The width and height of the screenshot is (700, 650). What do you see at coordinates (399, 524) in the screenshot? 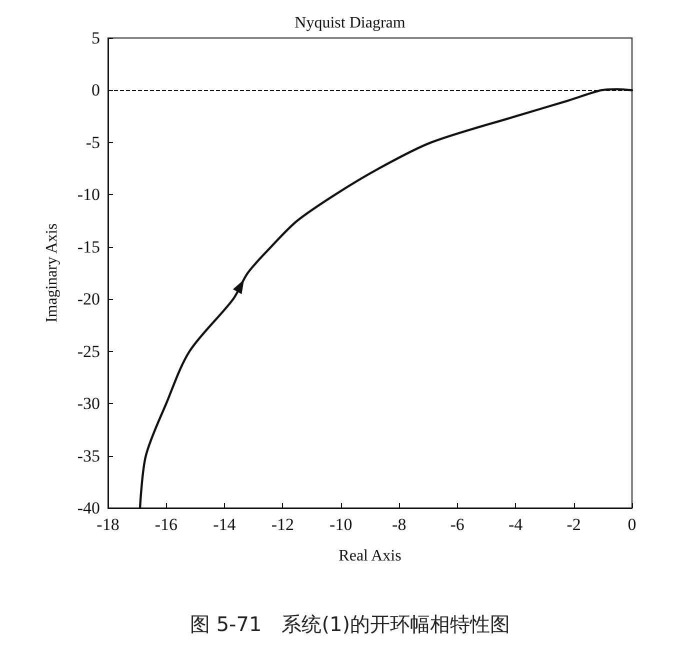
I see `x-tick-label: -8` at bounding box center [399, 524].